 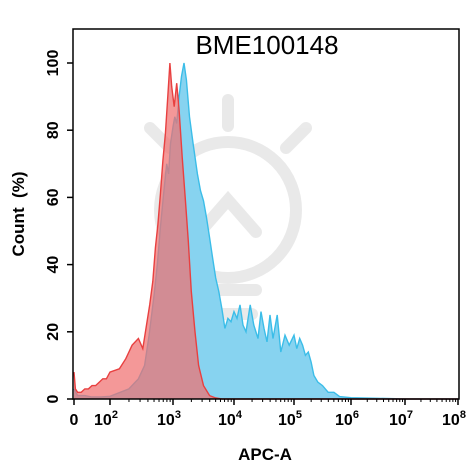 I want to click on x-tick-label: 0, so click(x=74, y=420).